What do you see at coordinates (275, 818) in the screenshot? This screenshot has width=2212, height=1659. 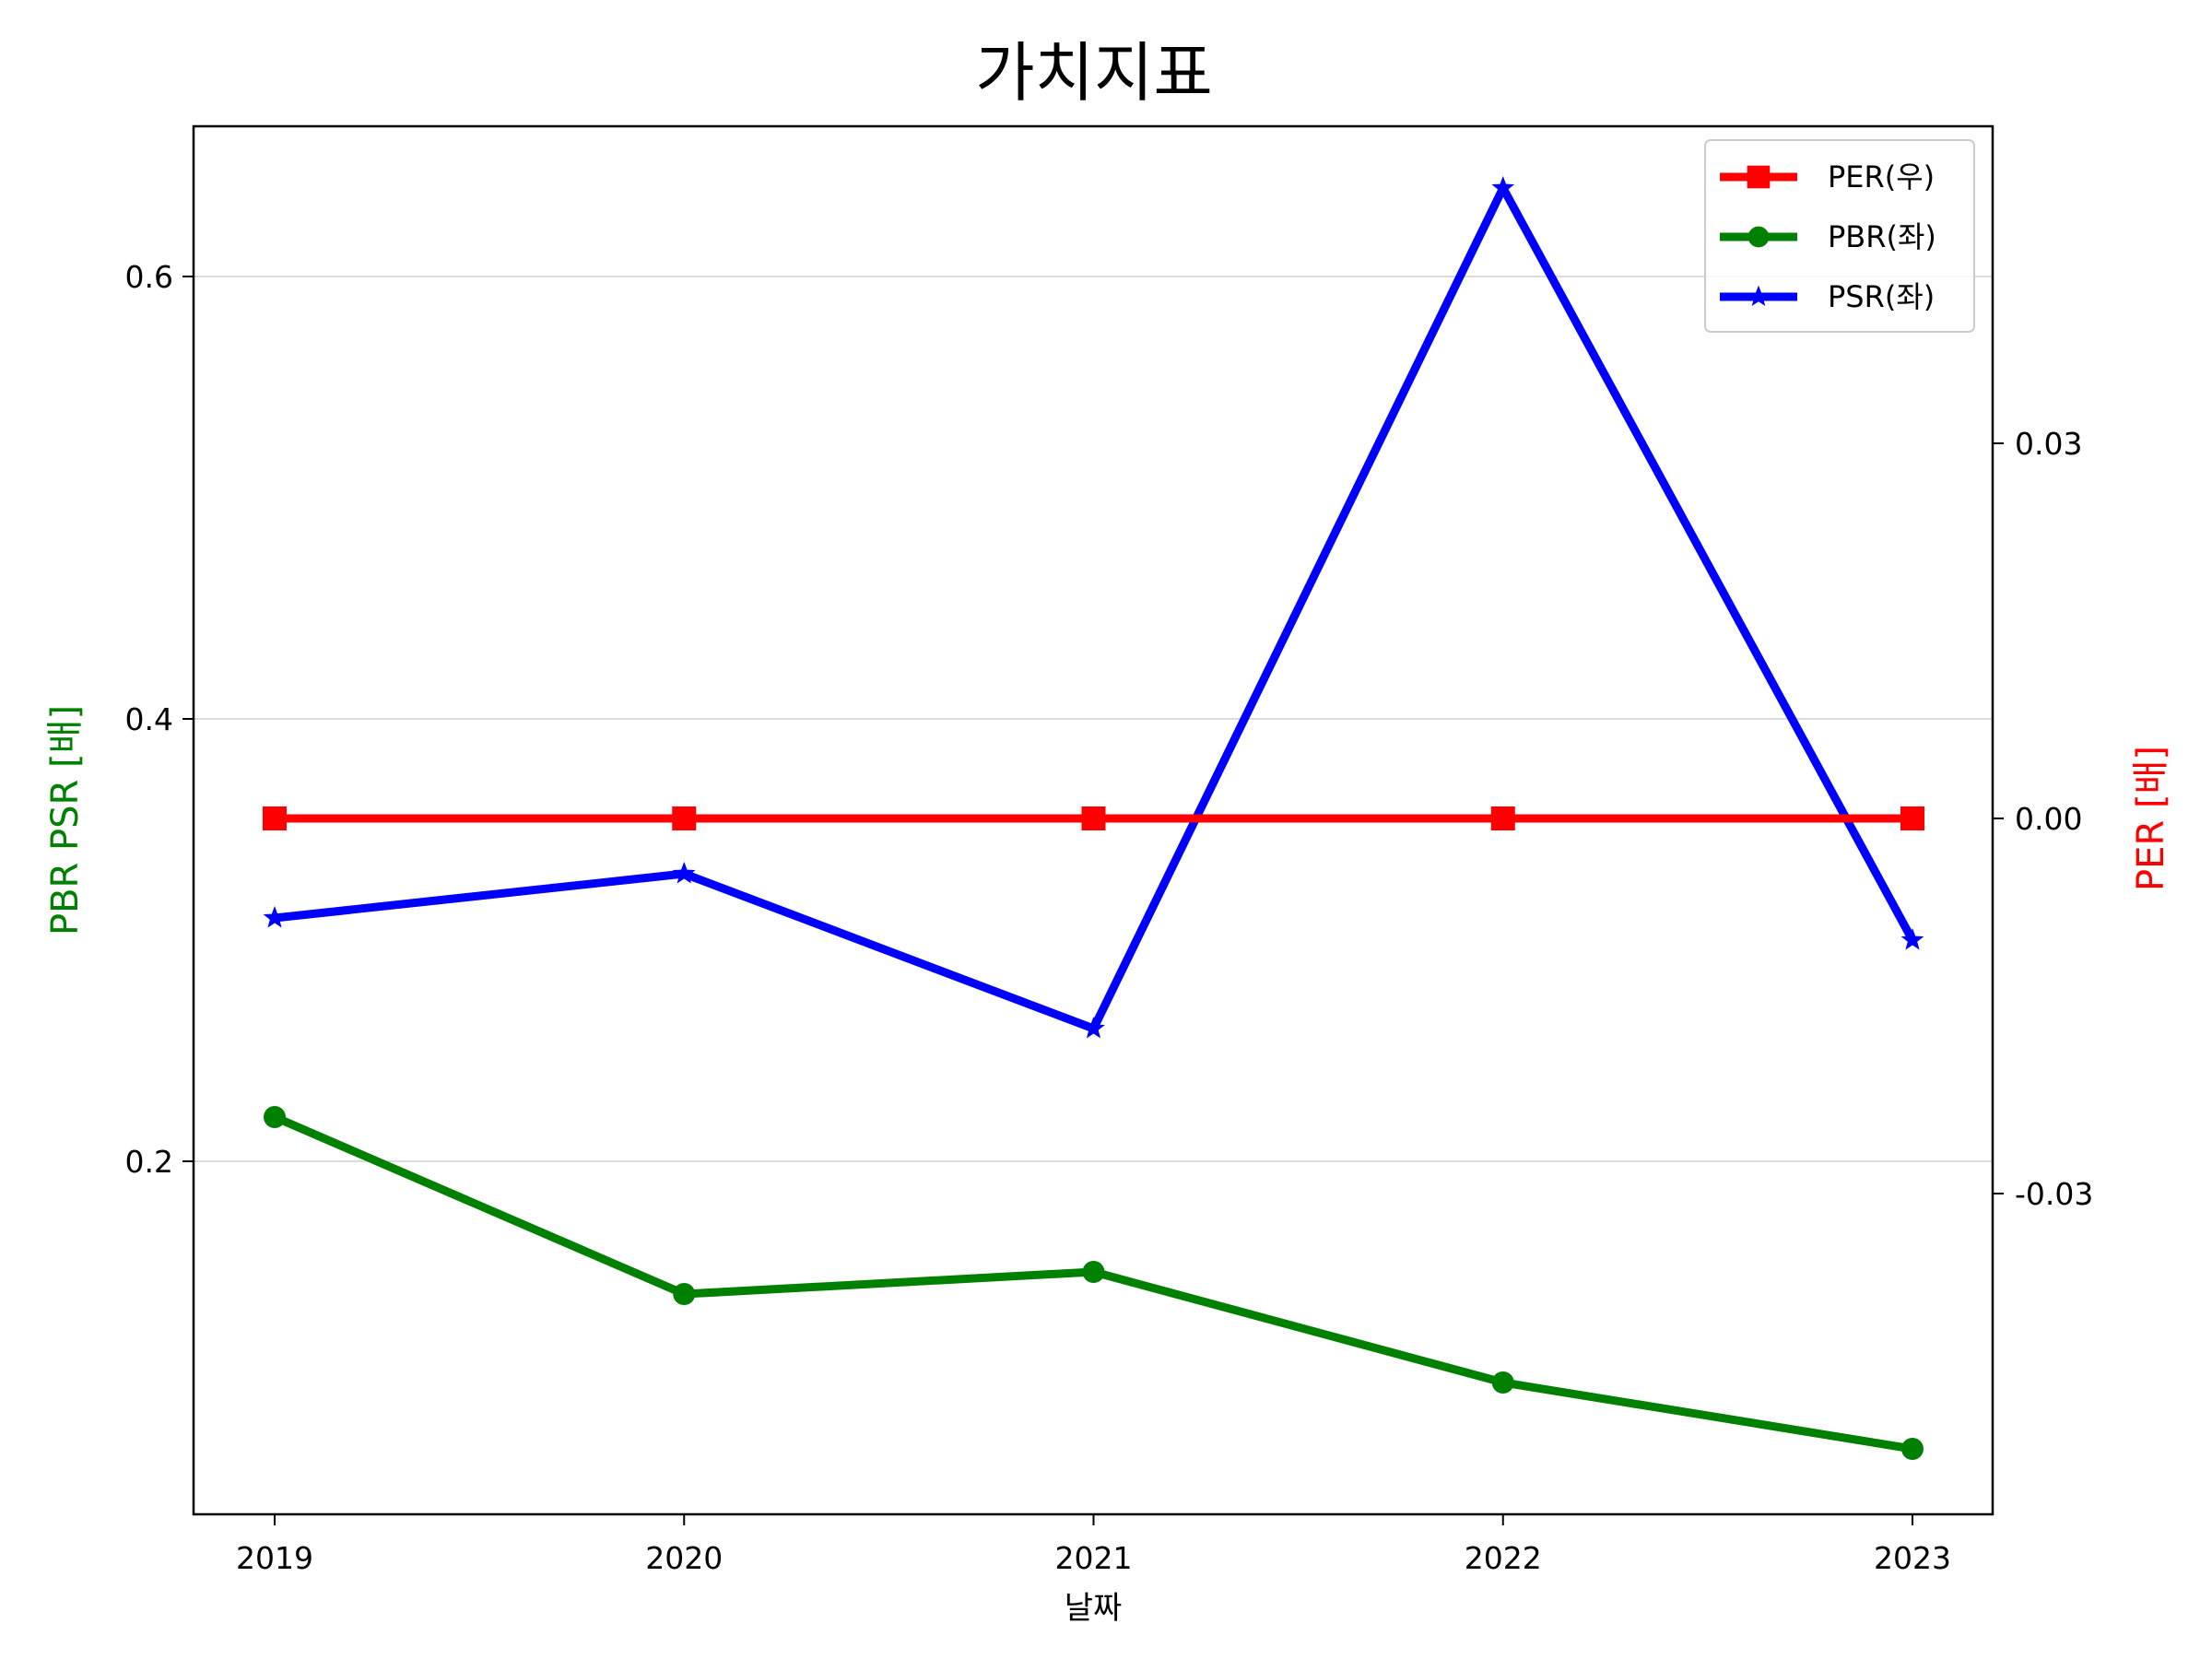 I see `per-point-2019` at bounding box center [275, 818].